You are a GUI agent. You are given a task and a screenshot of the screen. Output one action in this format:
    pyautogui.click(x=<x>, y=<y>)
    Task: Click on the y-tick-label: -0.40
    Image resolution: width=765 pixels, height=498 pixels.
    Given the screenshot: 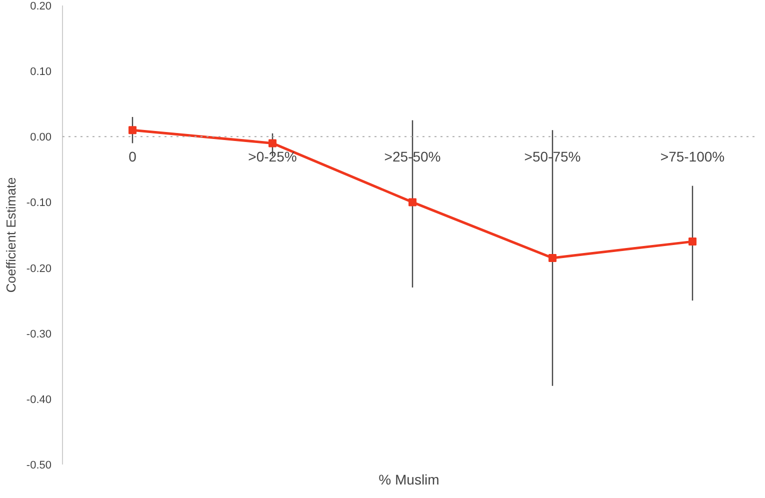 What is the action you would take?
    pyautogui.click(x=39, y=400)
    